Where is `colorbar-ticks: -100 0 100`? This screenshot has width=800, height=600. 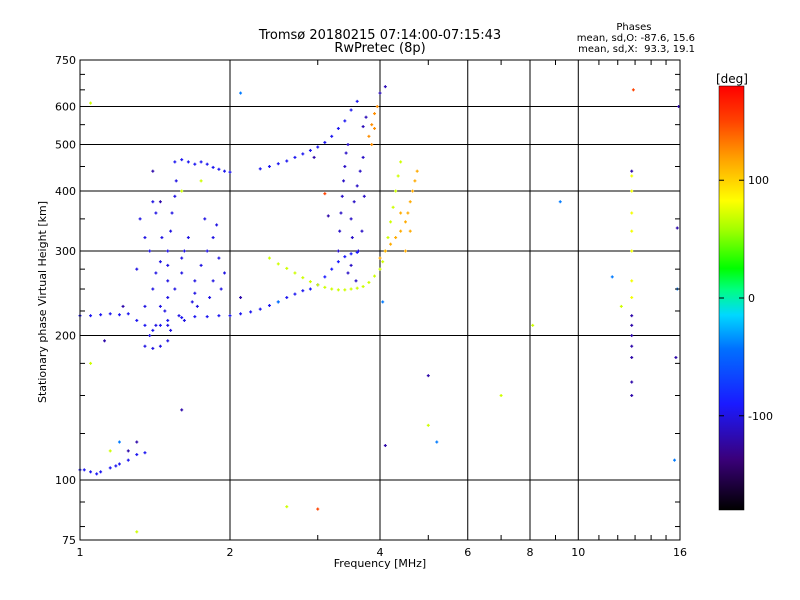 colorbar-ticks: -100 0 100 is located at coordinates (746, 298).